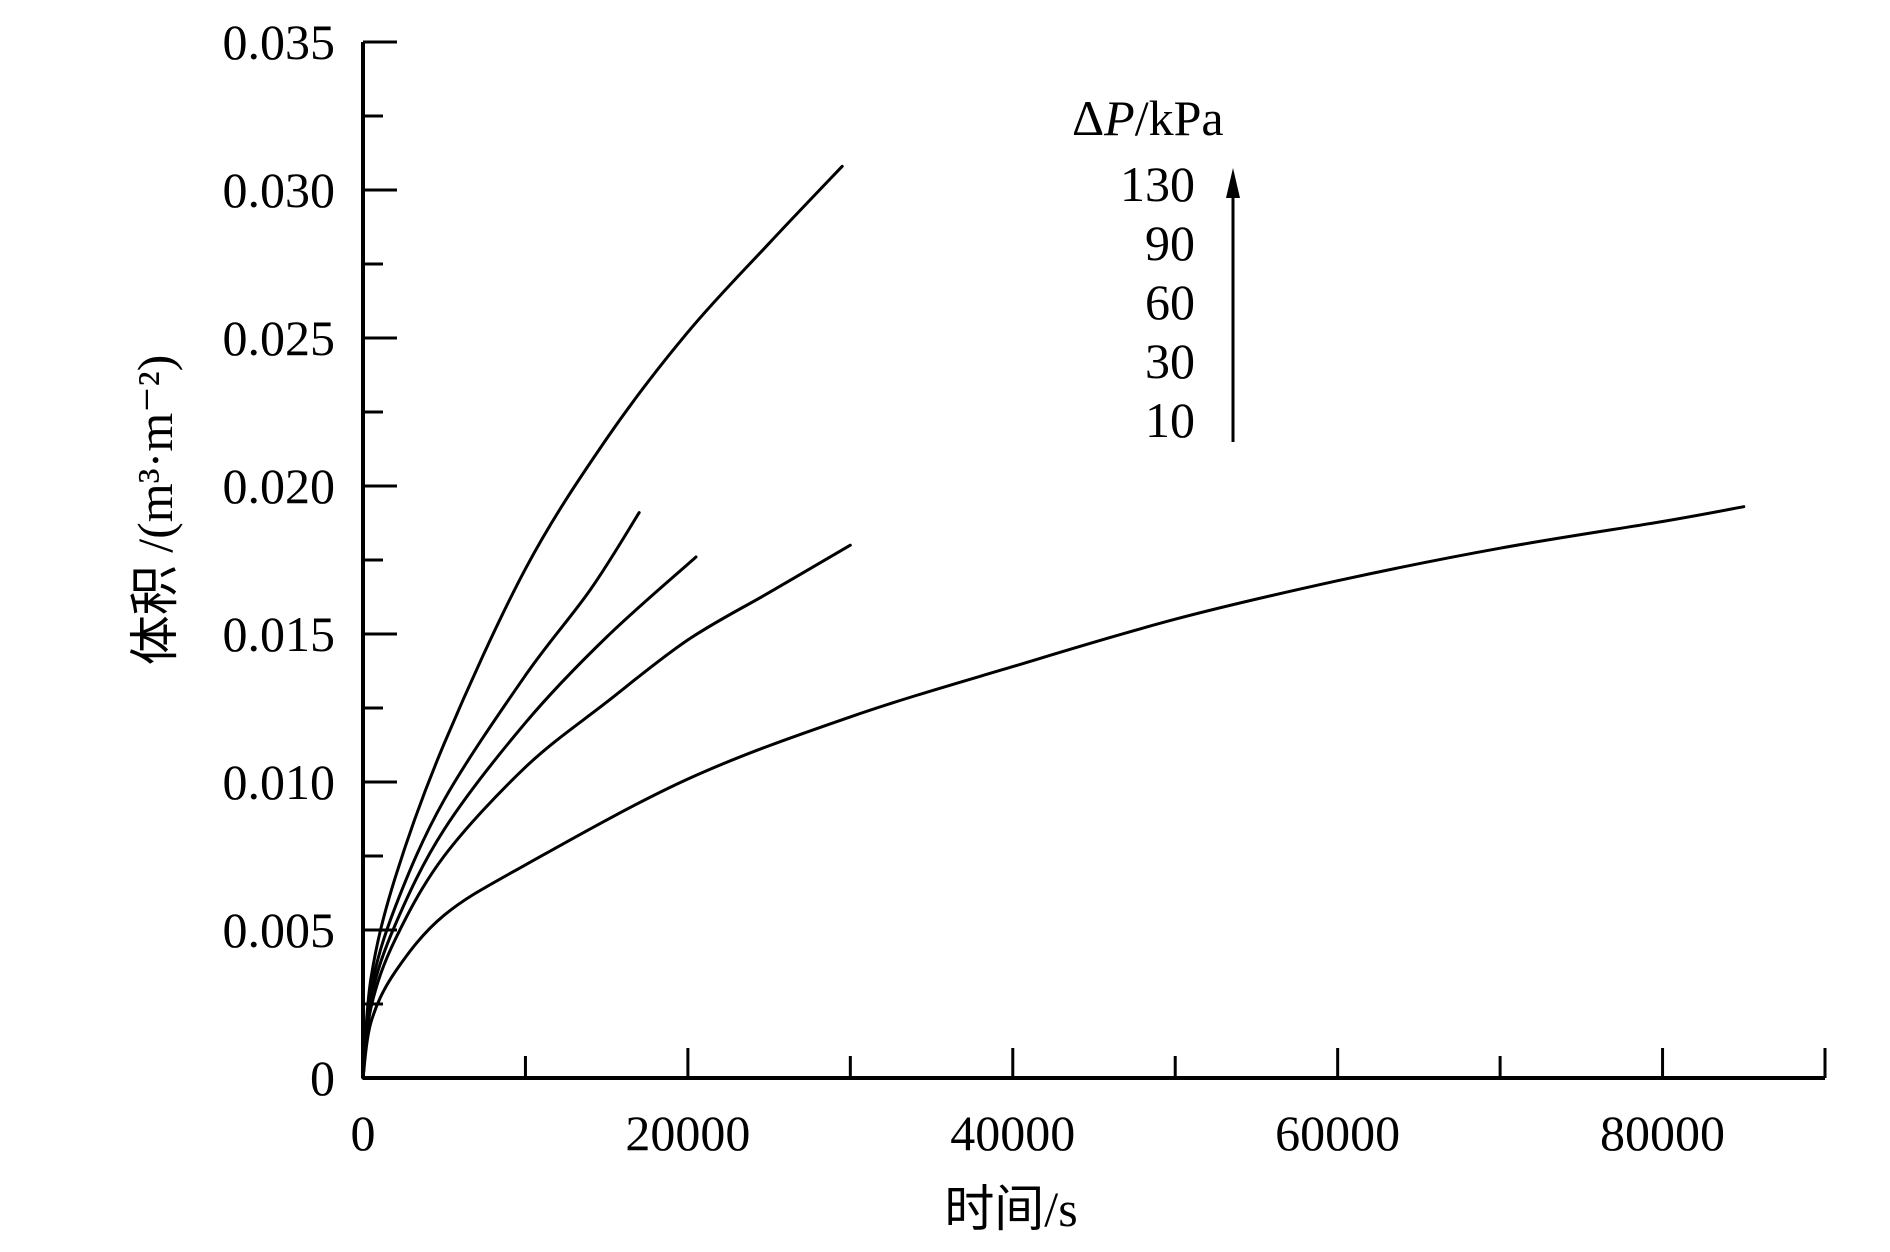 Image resolution: width=1890 pixels, height=1252 pixels. What do you see at coordinates (1233, 183) in the screenshot?
I see `legend-arrow-head-icon` at bounding box center [1233, 183].